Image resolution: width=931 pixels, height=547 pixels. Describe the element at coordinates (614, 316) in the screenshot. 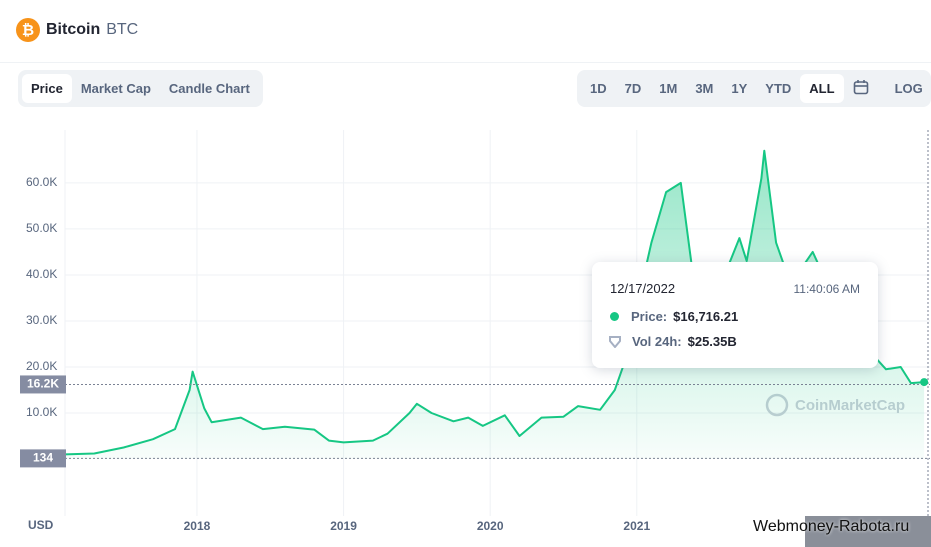

I see `price-dot` at that location.